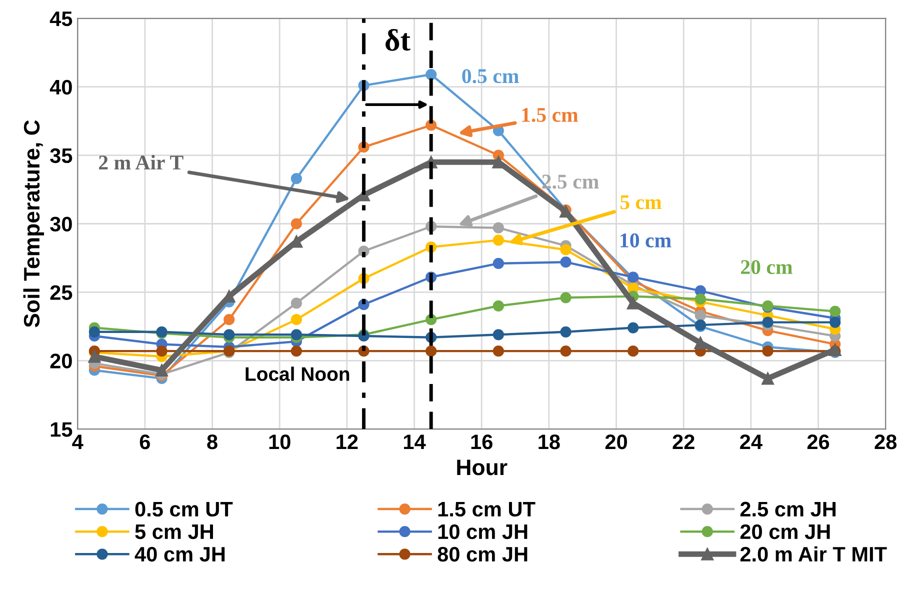 This screenshot has width=913, height=613. Describe the element at coordinates (347, 442) in the screenshot. I see `x-tick-label: 12` at that location.